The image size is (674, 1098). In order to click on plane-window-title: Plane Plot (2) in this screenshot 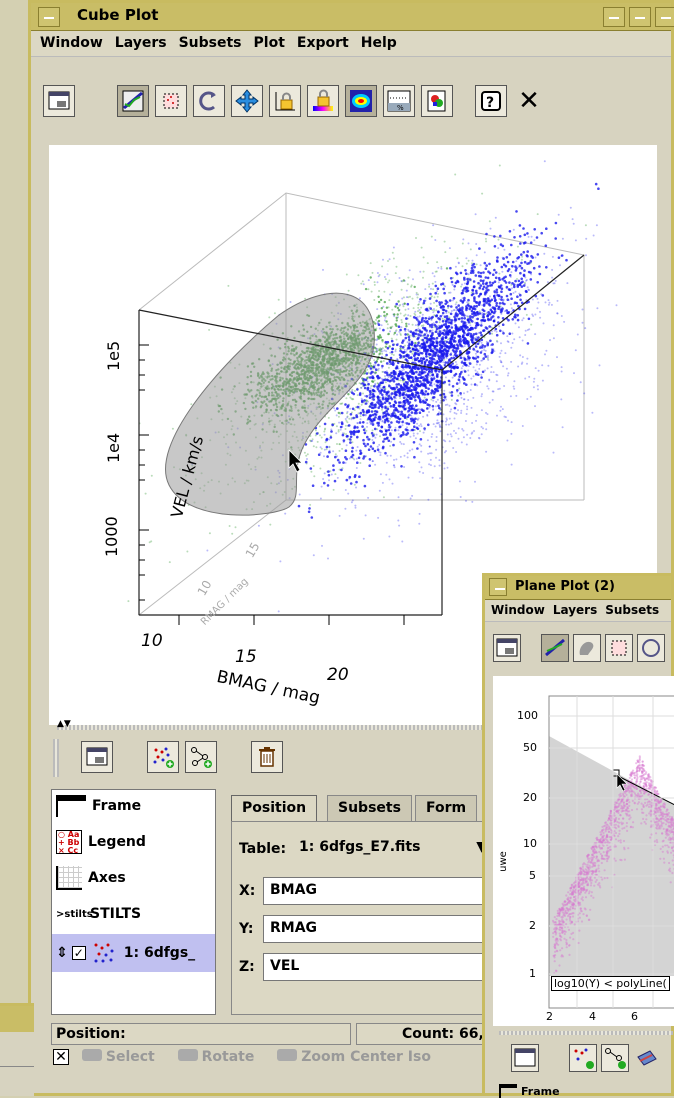, I will do `click(565, 586)`.